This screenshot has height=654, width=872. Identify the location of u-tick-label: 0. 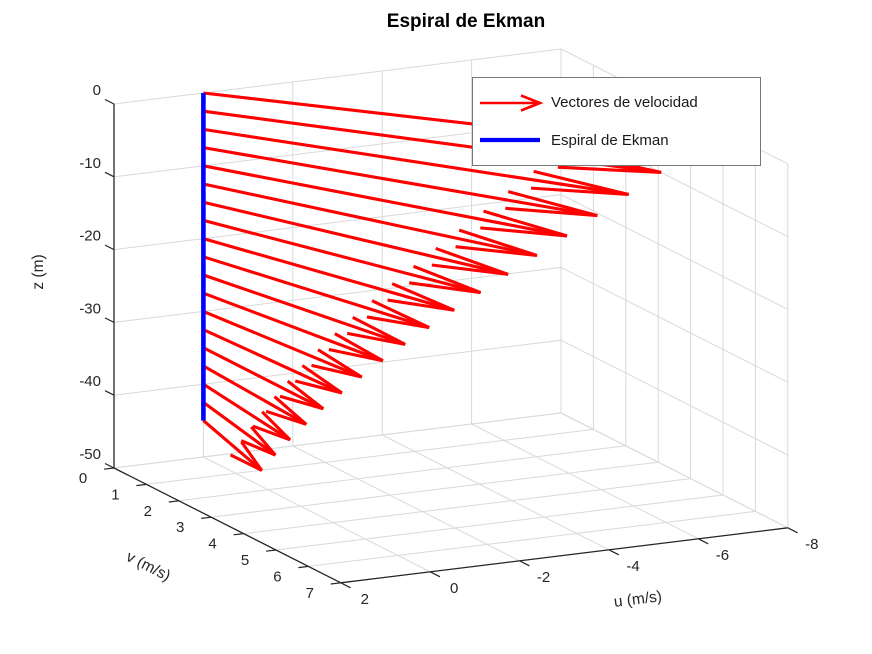
(454, 588).